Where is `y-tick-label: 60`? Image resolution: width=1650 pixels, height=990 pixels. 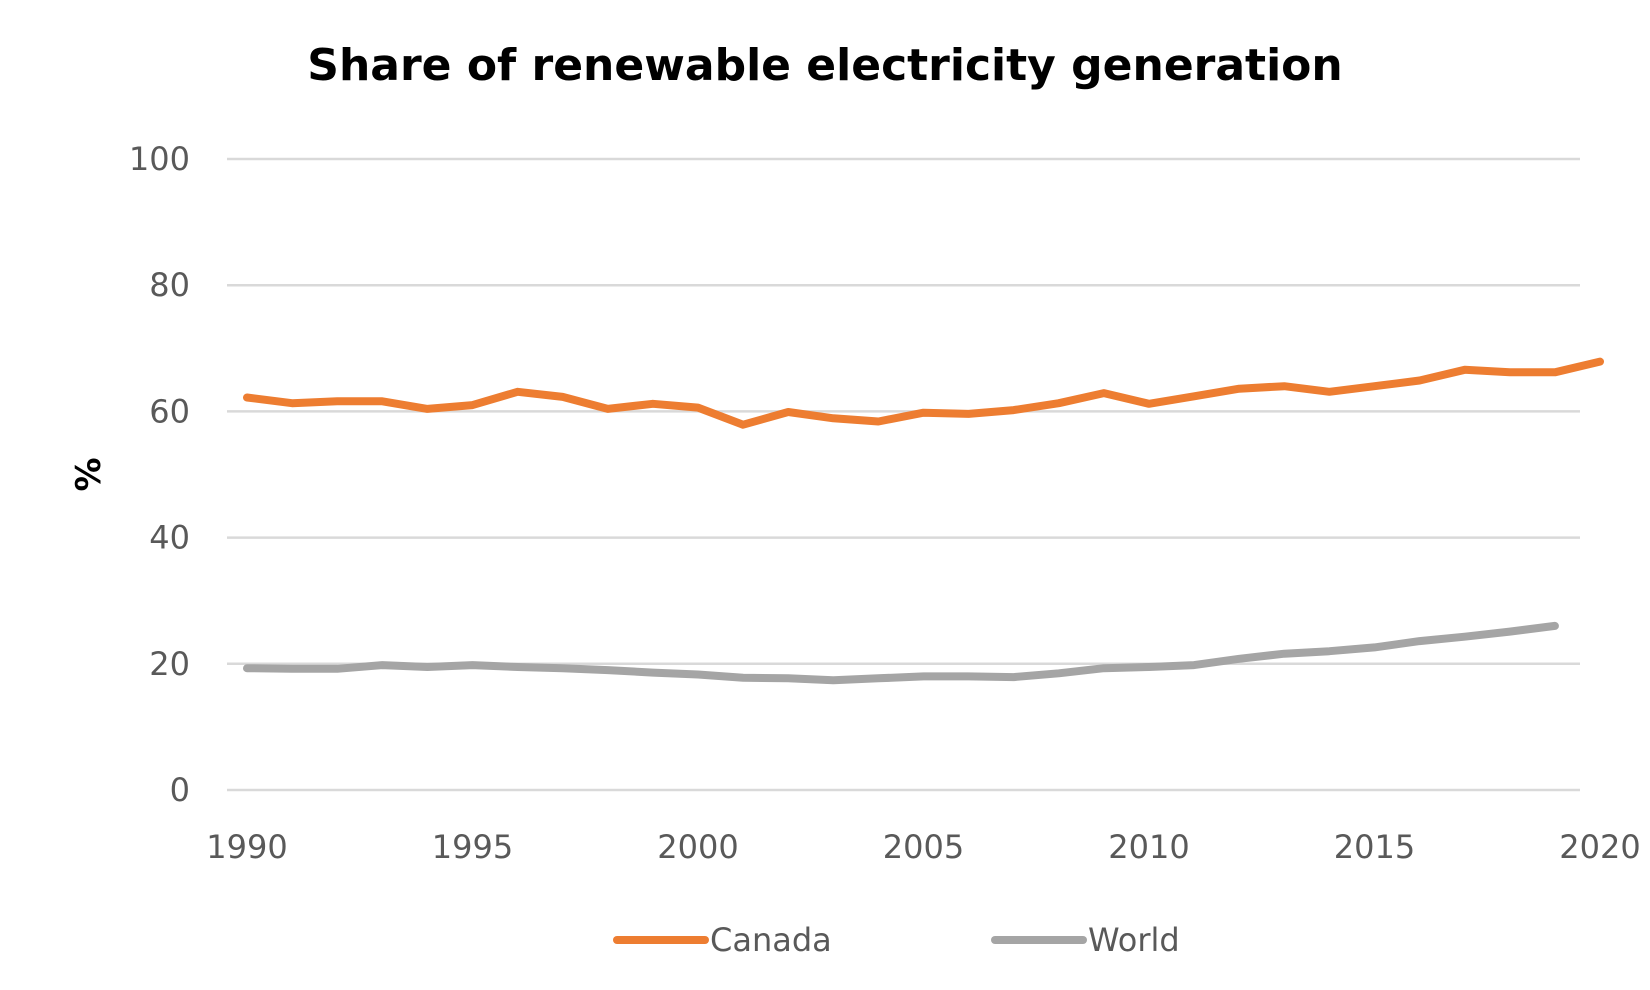 y-tick-label: 60 is located at coordinates (169, 411).